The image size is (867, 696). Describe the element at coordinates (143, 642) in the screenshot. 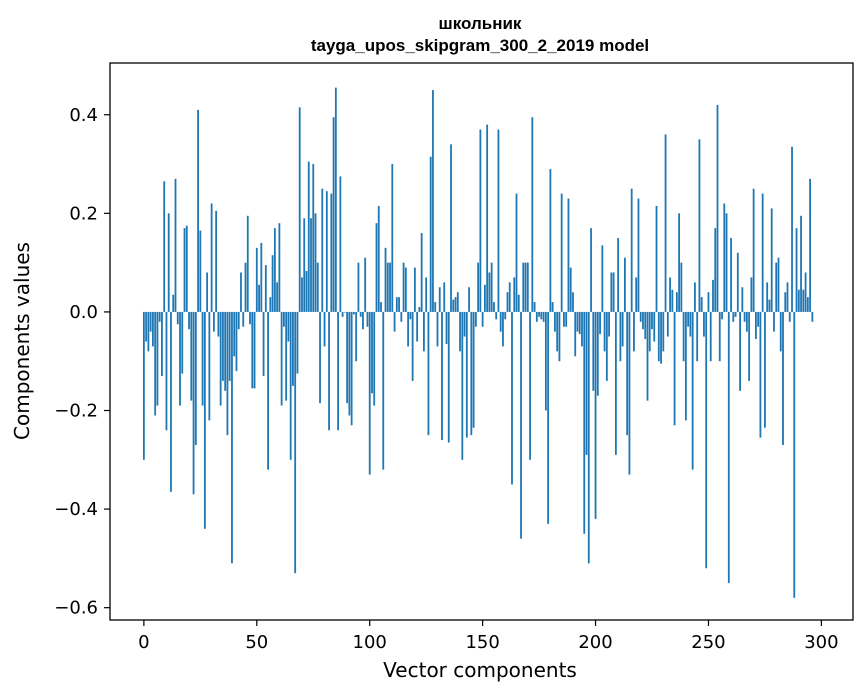

I see `x-tick-label: 0` at that location.